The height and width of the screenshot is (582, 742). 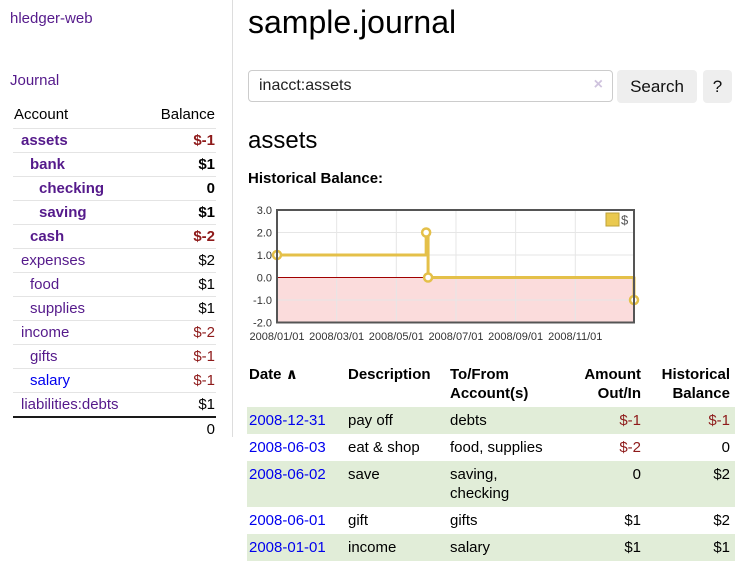 I want to click on register-cell-amount: $-2, so click(x=630, y=447).